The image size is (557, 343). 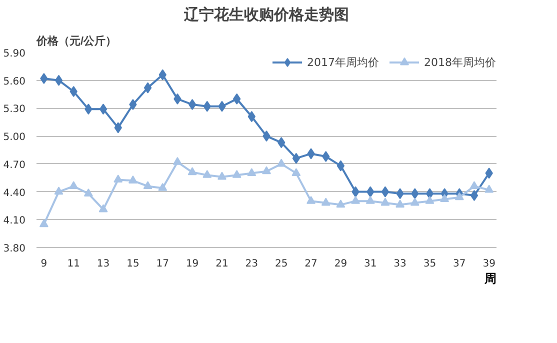 I want to click on y-tick-label: 3.80, so click(x=14, y=249).